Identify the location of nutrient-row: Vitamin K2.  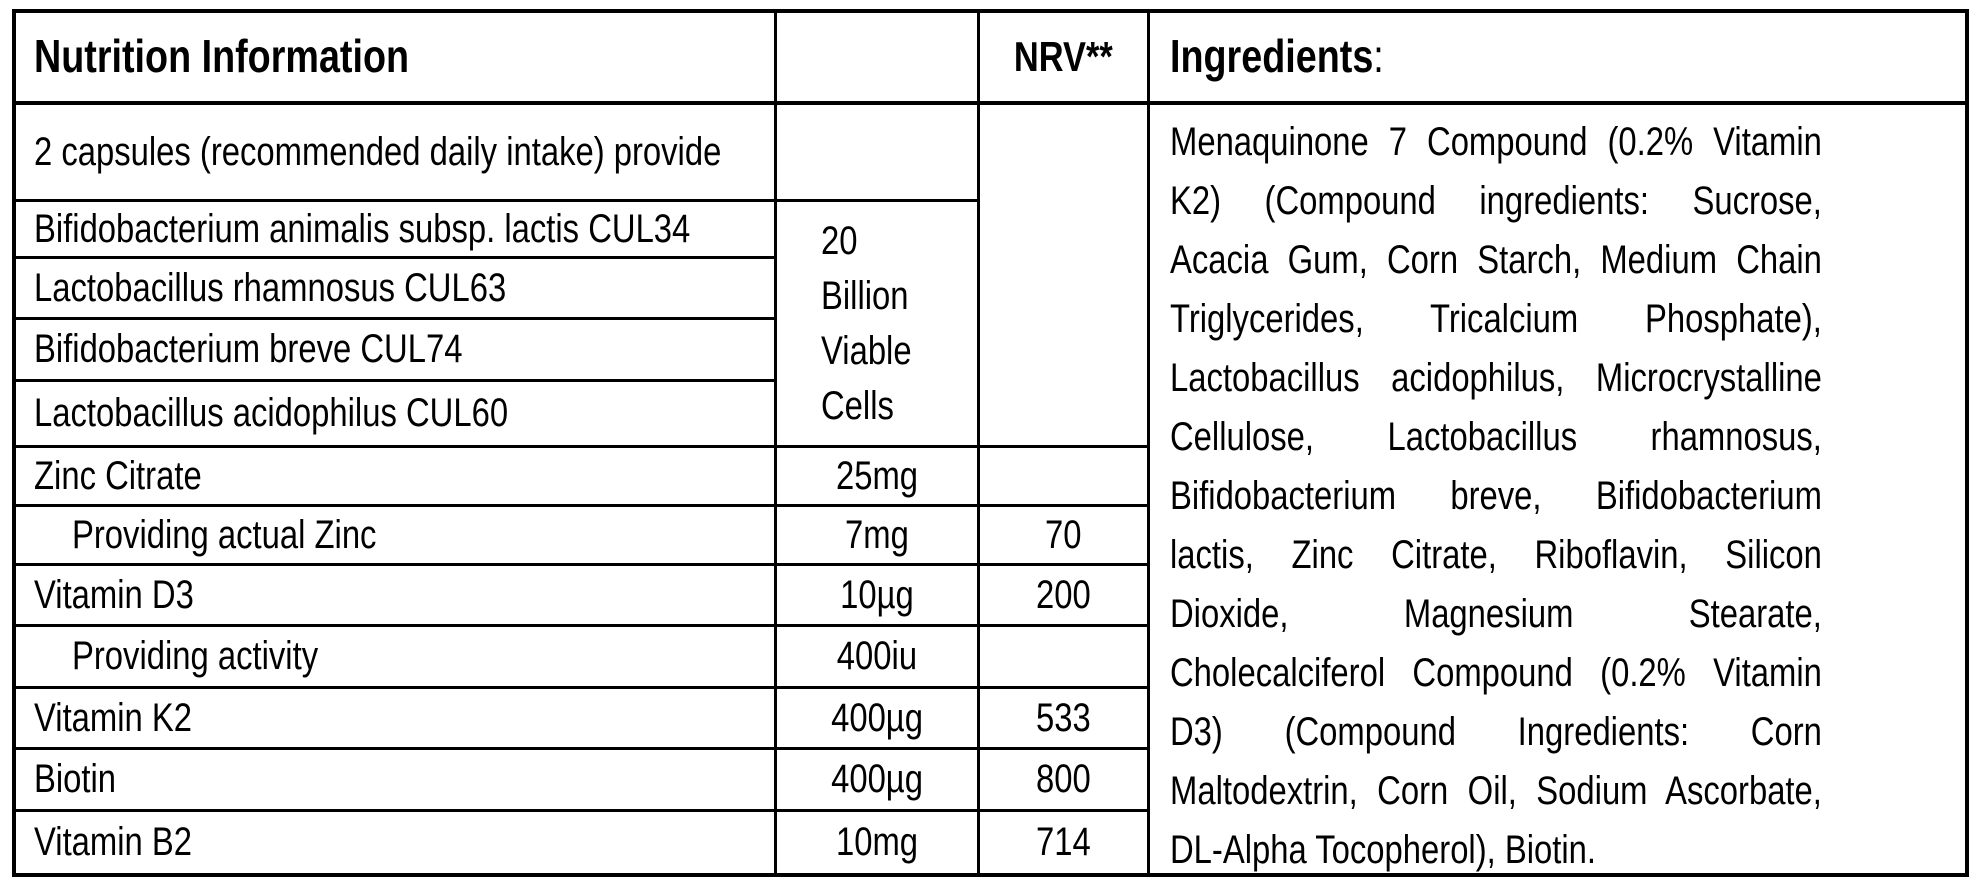
(396, 719).